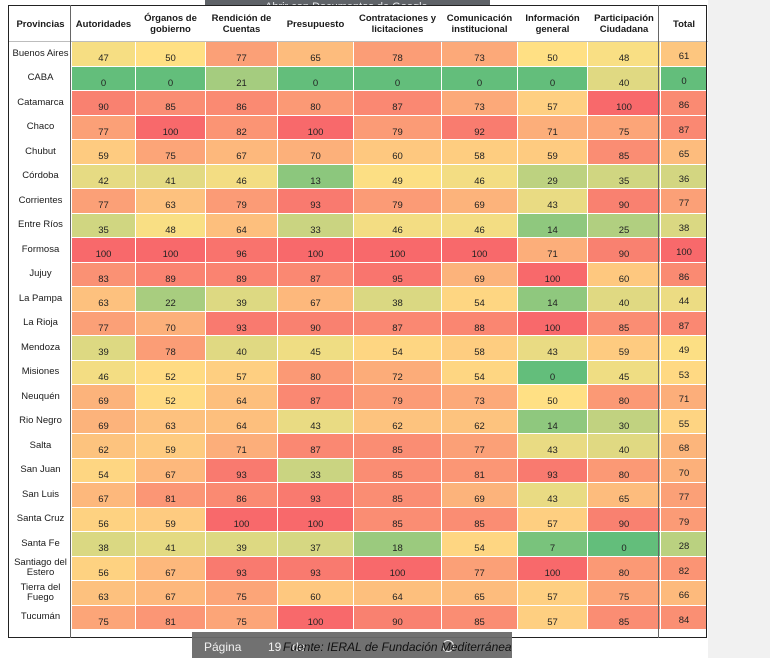 This screenshot has height=658, width=770. Describe the element at coordinates (684, 24) in the screenshot. I see `header-col: Total` at that location.